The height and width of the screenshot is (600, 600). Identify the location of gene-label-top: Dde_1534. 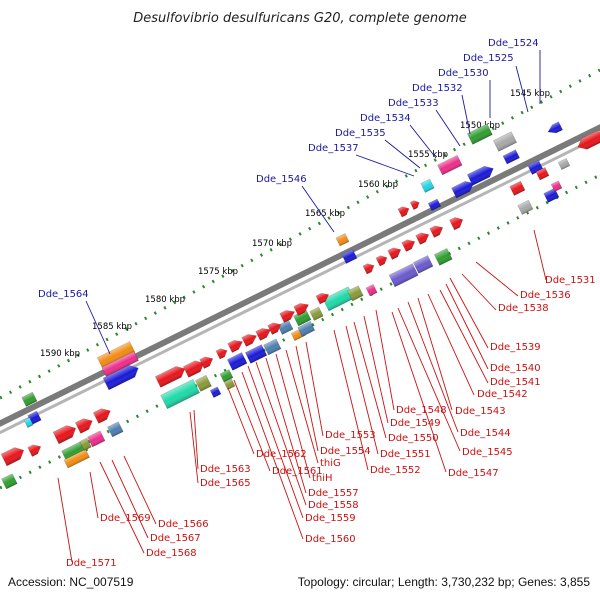
(385, 118).